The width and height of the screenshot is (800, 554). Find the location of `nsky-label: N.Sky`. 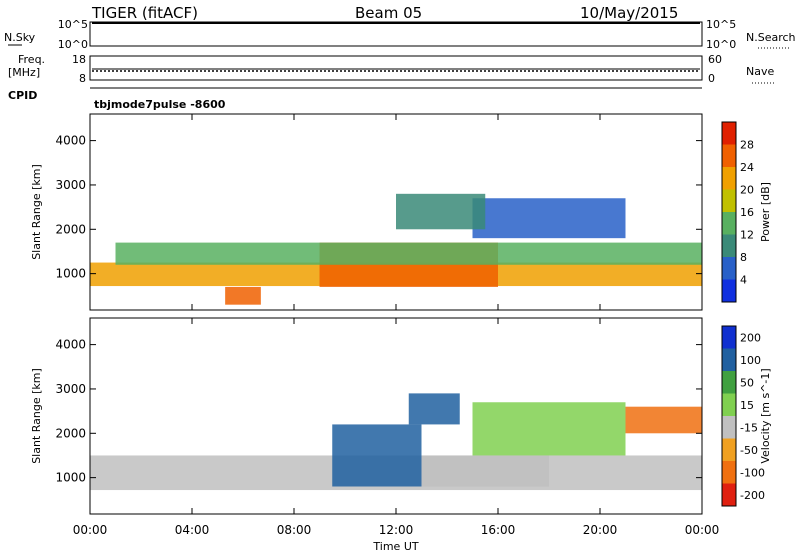

nsky-label: N.Sky is located at coordinates (20, 37).